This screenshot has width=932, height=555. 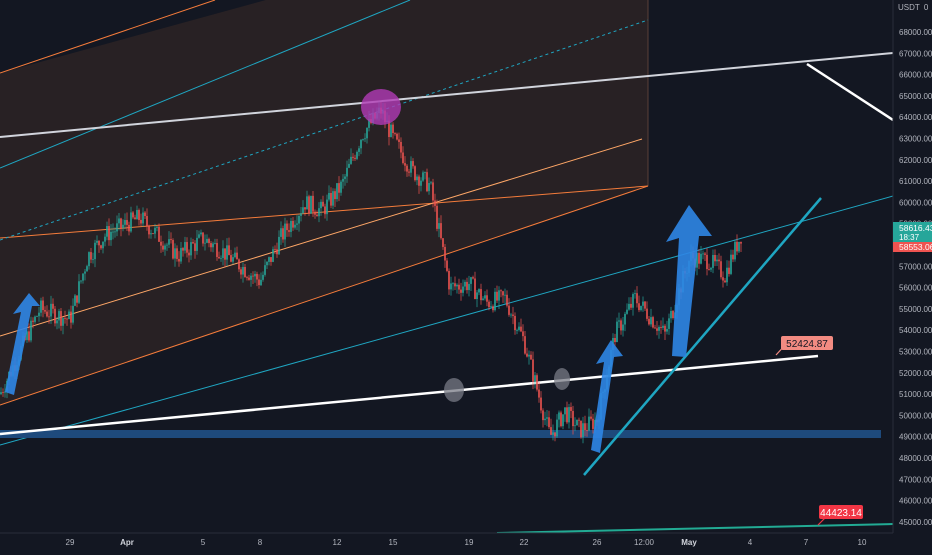 I want to click on support-band, so click(x=440, y=434).